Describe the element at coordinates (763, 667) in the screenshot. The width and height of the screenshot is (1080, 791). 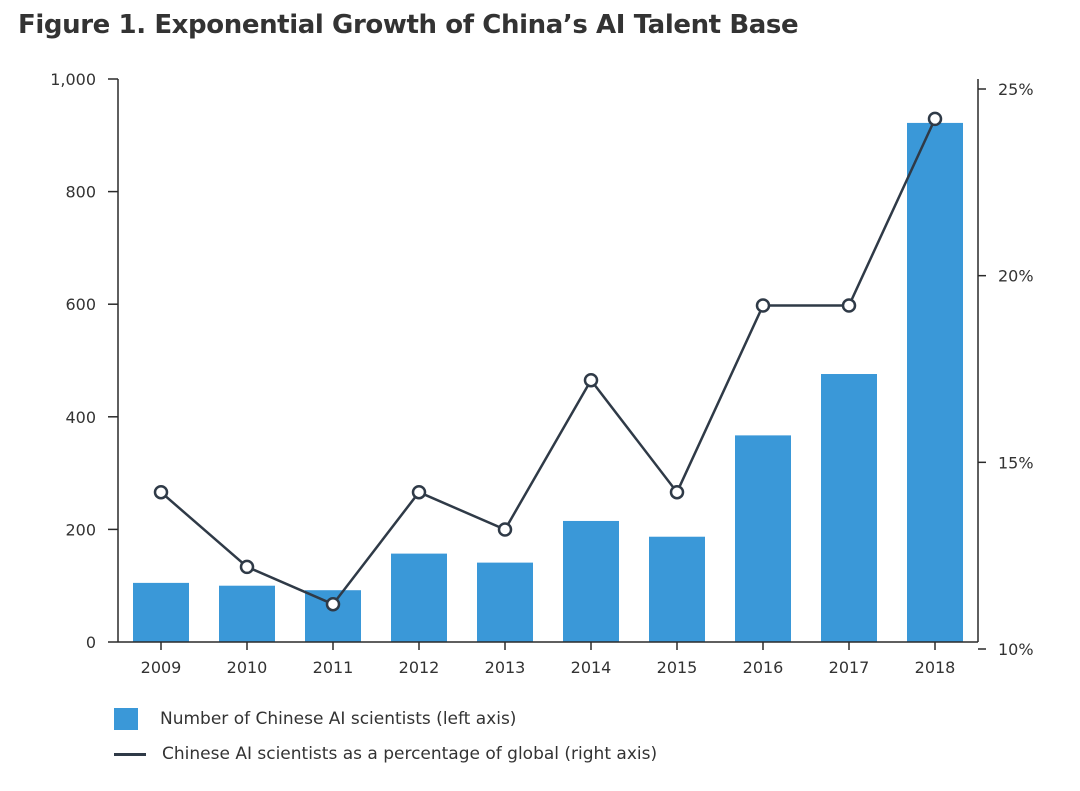
I see `x-tick-label: 2016` at that location.